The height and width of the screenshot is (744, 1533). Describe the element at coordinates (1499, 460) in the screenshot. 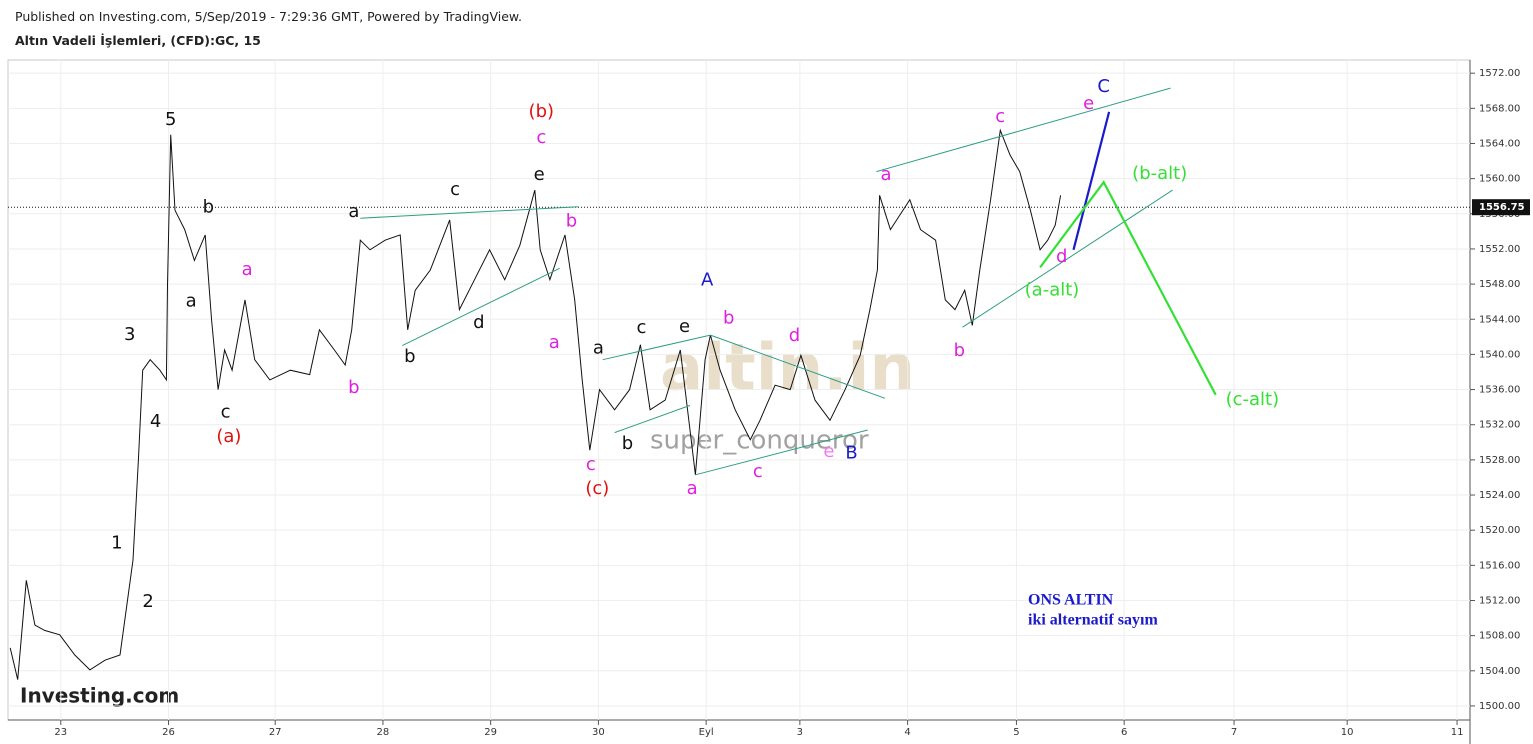

I see `y-tick-label: 1528.00` at that location.